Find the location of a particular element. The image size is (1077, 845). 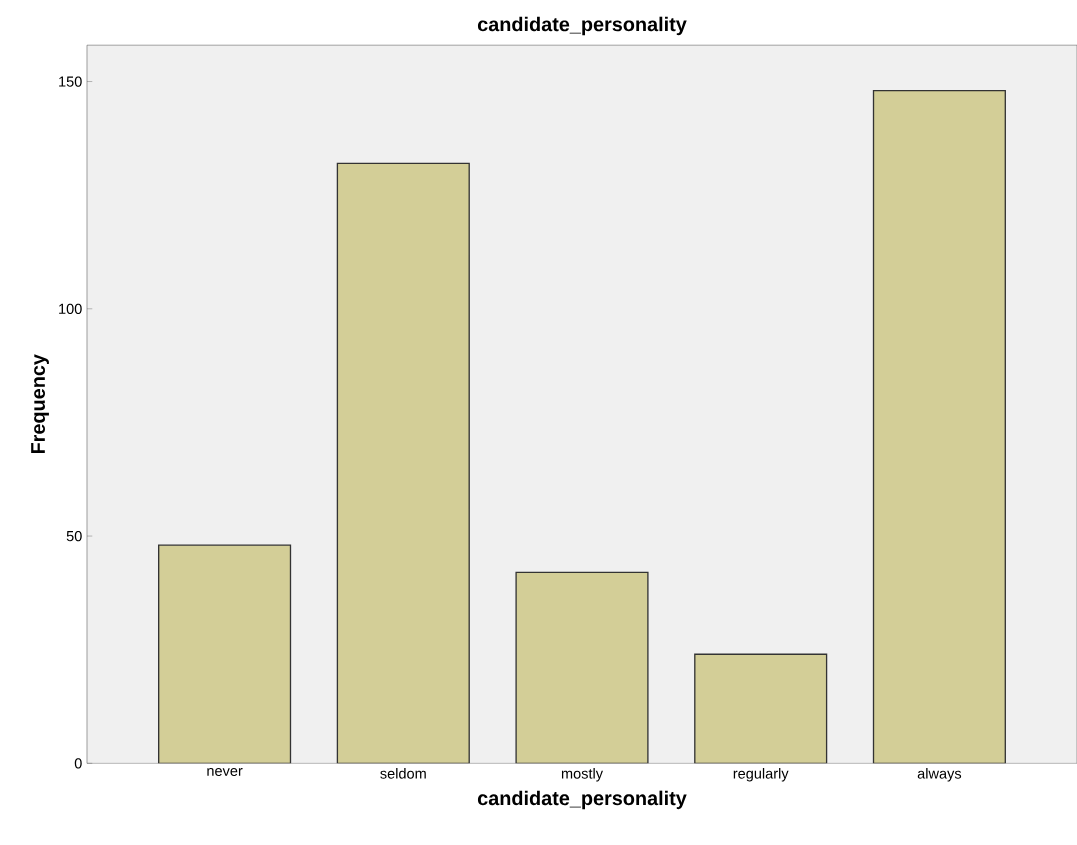

x-tick-label: seldom is located at coordinates (403, 773).